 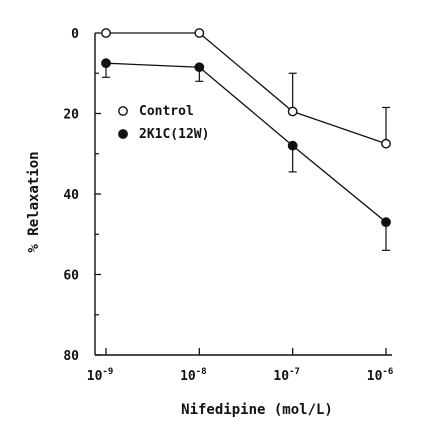 I want to click on x-axis-title: Nifedipine (mol/L), so click(x=257, y=410).